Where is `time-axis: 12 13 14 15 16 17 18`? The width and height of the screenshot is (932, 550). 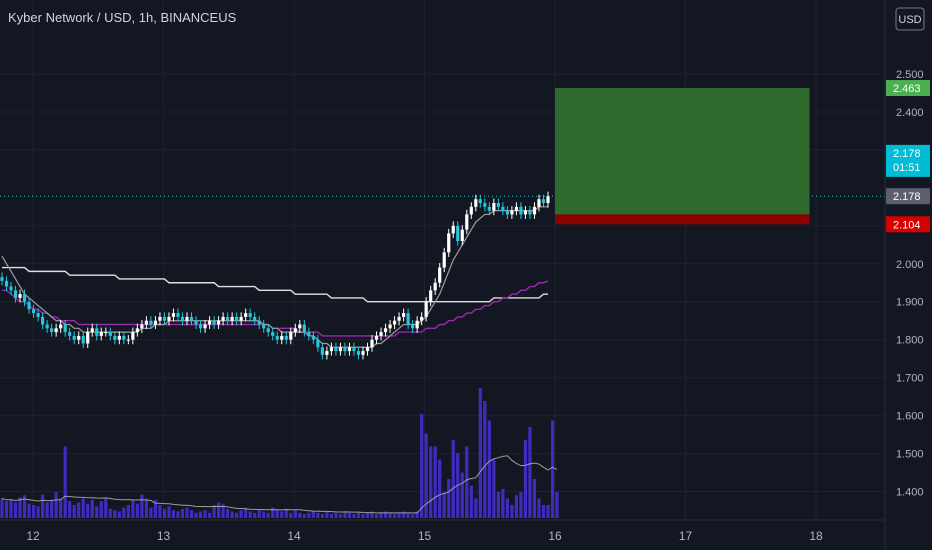
time-axis: 12 13 14 15 16 17 18 is located at coordinates (442, 531).